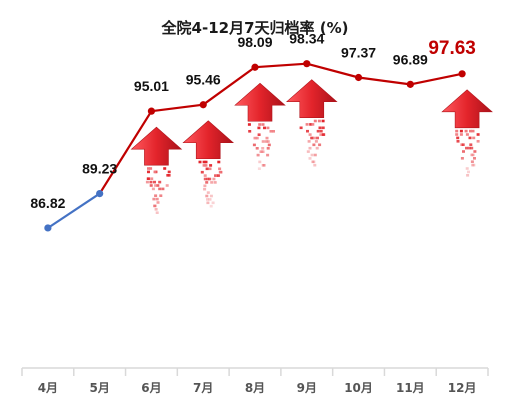  Describe the element at coordinates (254, 42) in the screenshot. I see `data-label: 98.09` at that location.